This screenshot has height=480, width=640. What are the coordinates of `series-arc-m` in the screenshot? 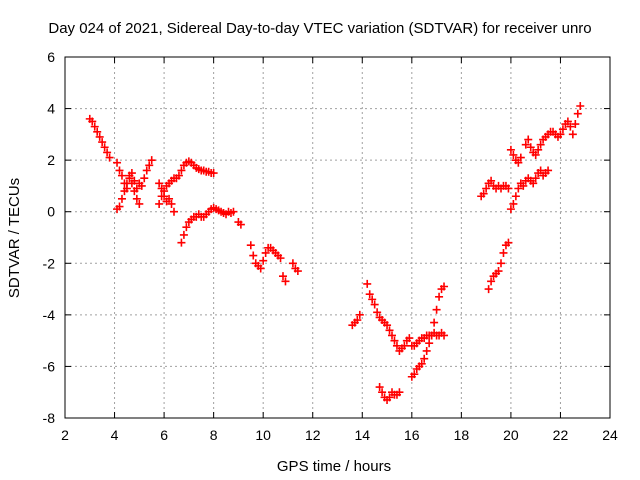 It's located at (429, 339).